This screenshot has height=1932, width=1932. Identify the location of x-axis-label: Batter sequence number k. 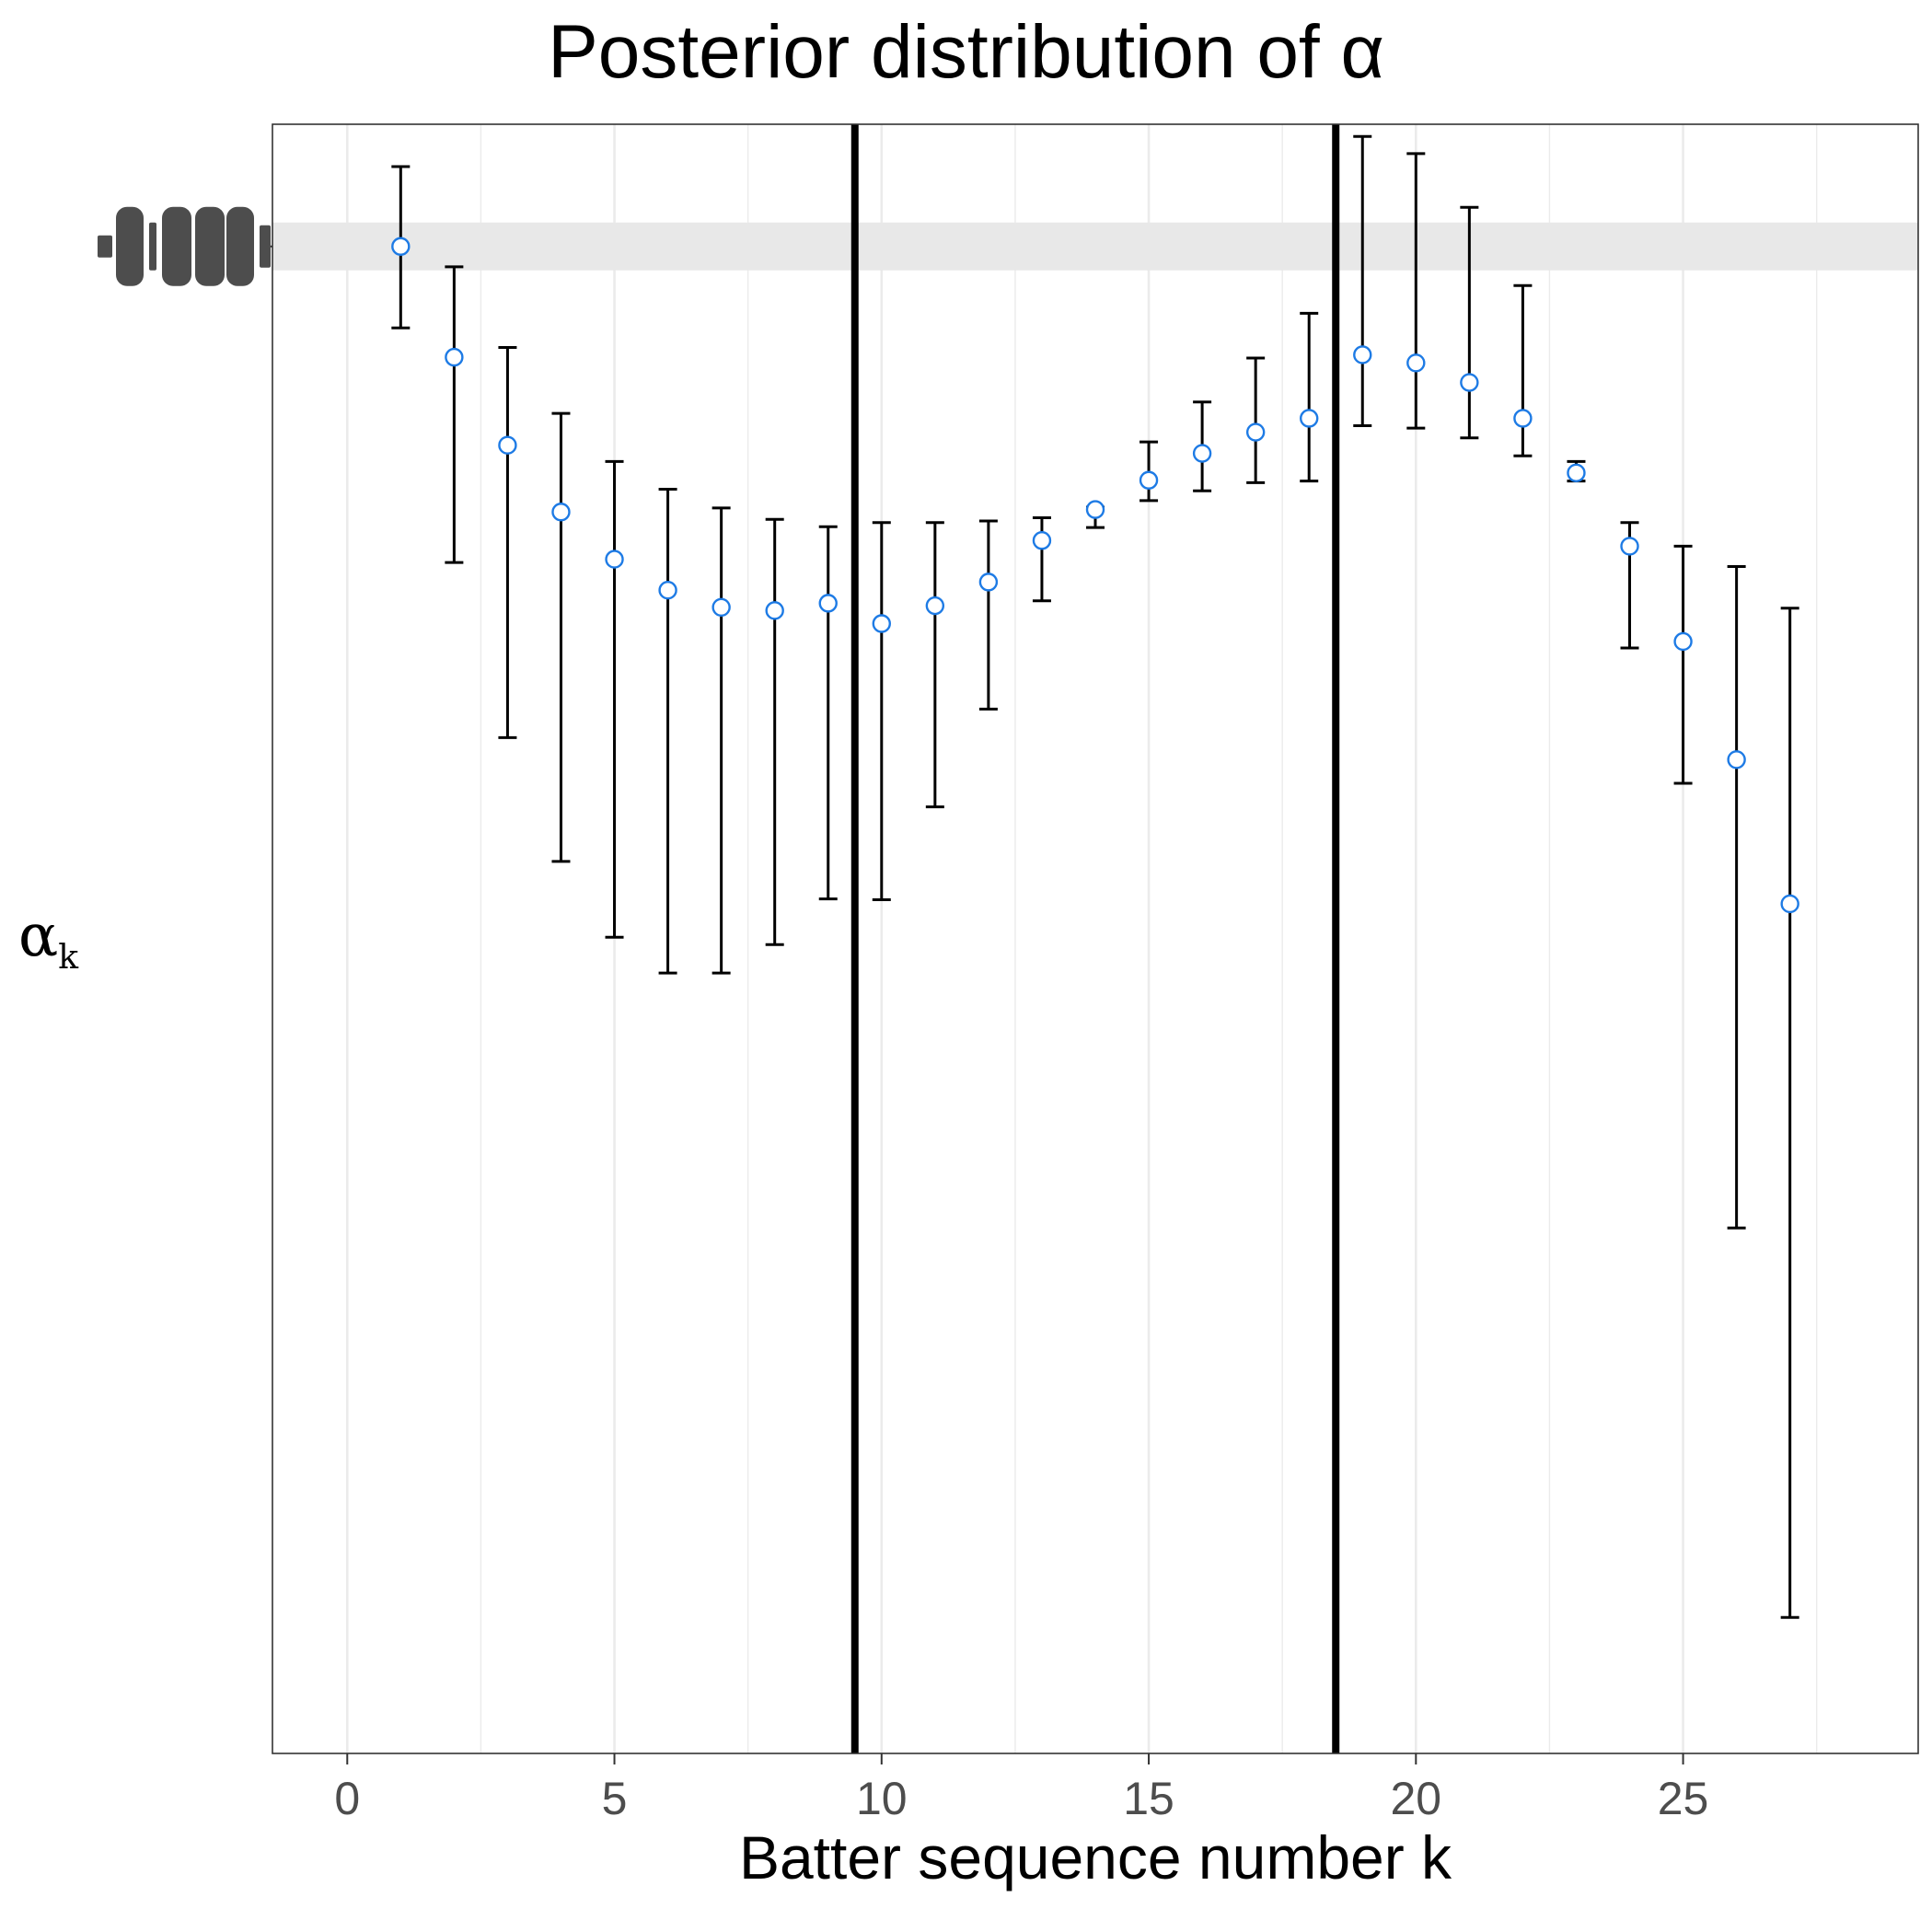
(1095, 1858).